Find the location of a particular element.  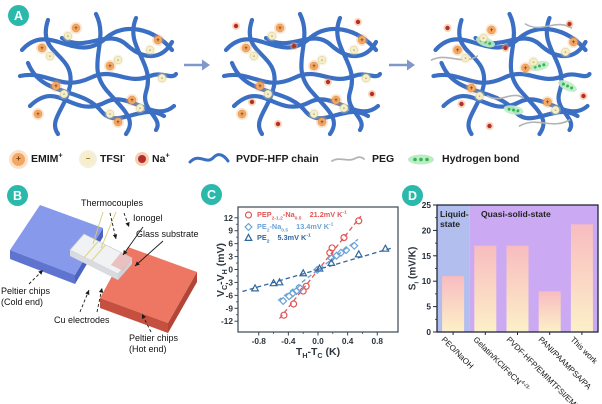

legend-item-peg: PEG is located at coordinates (362, 159).